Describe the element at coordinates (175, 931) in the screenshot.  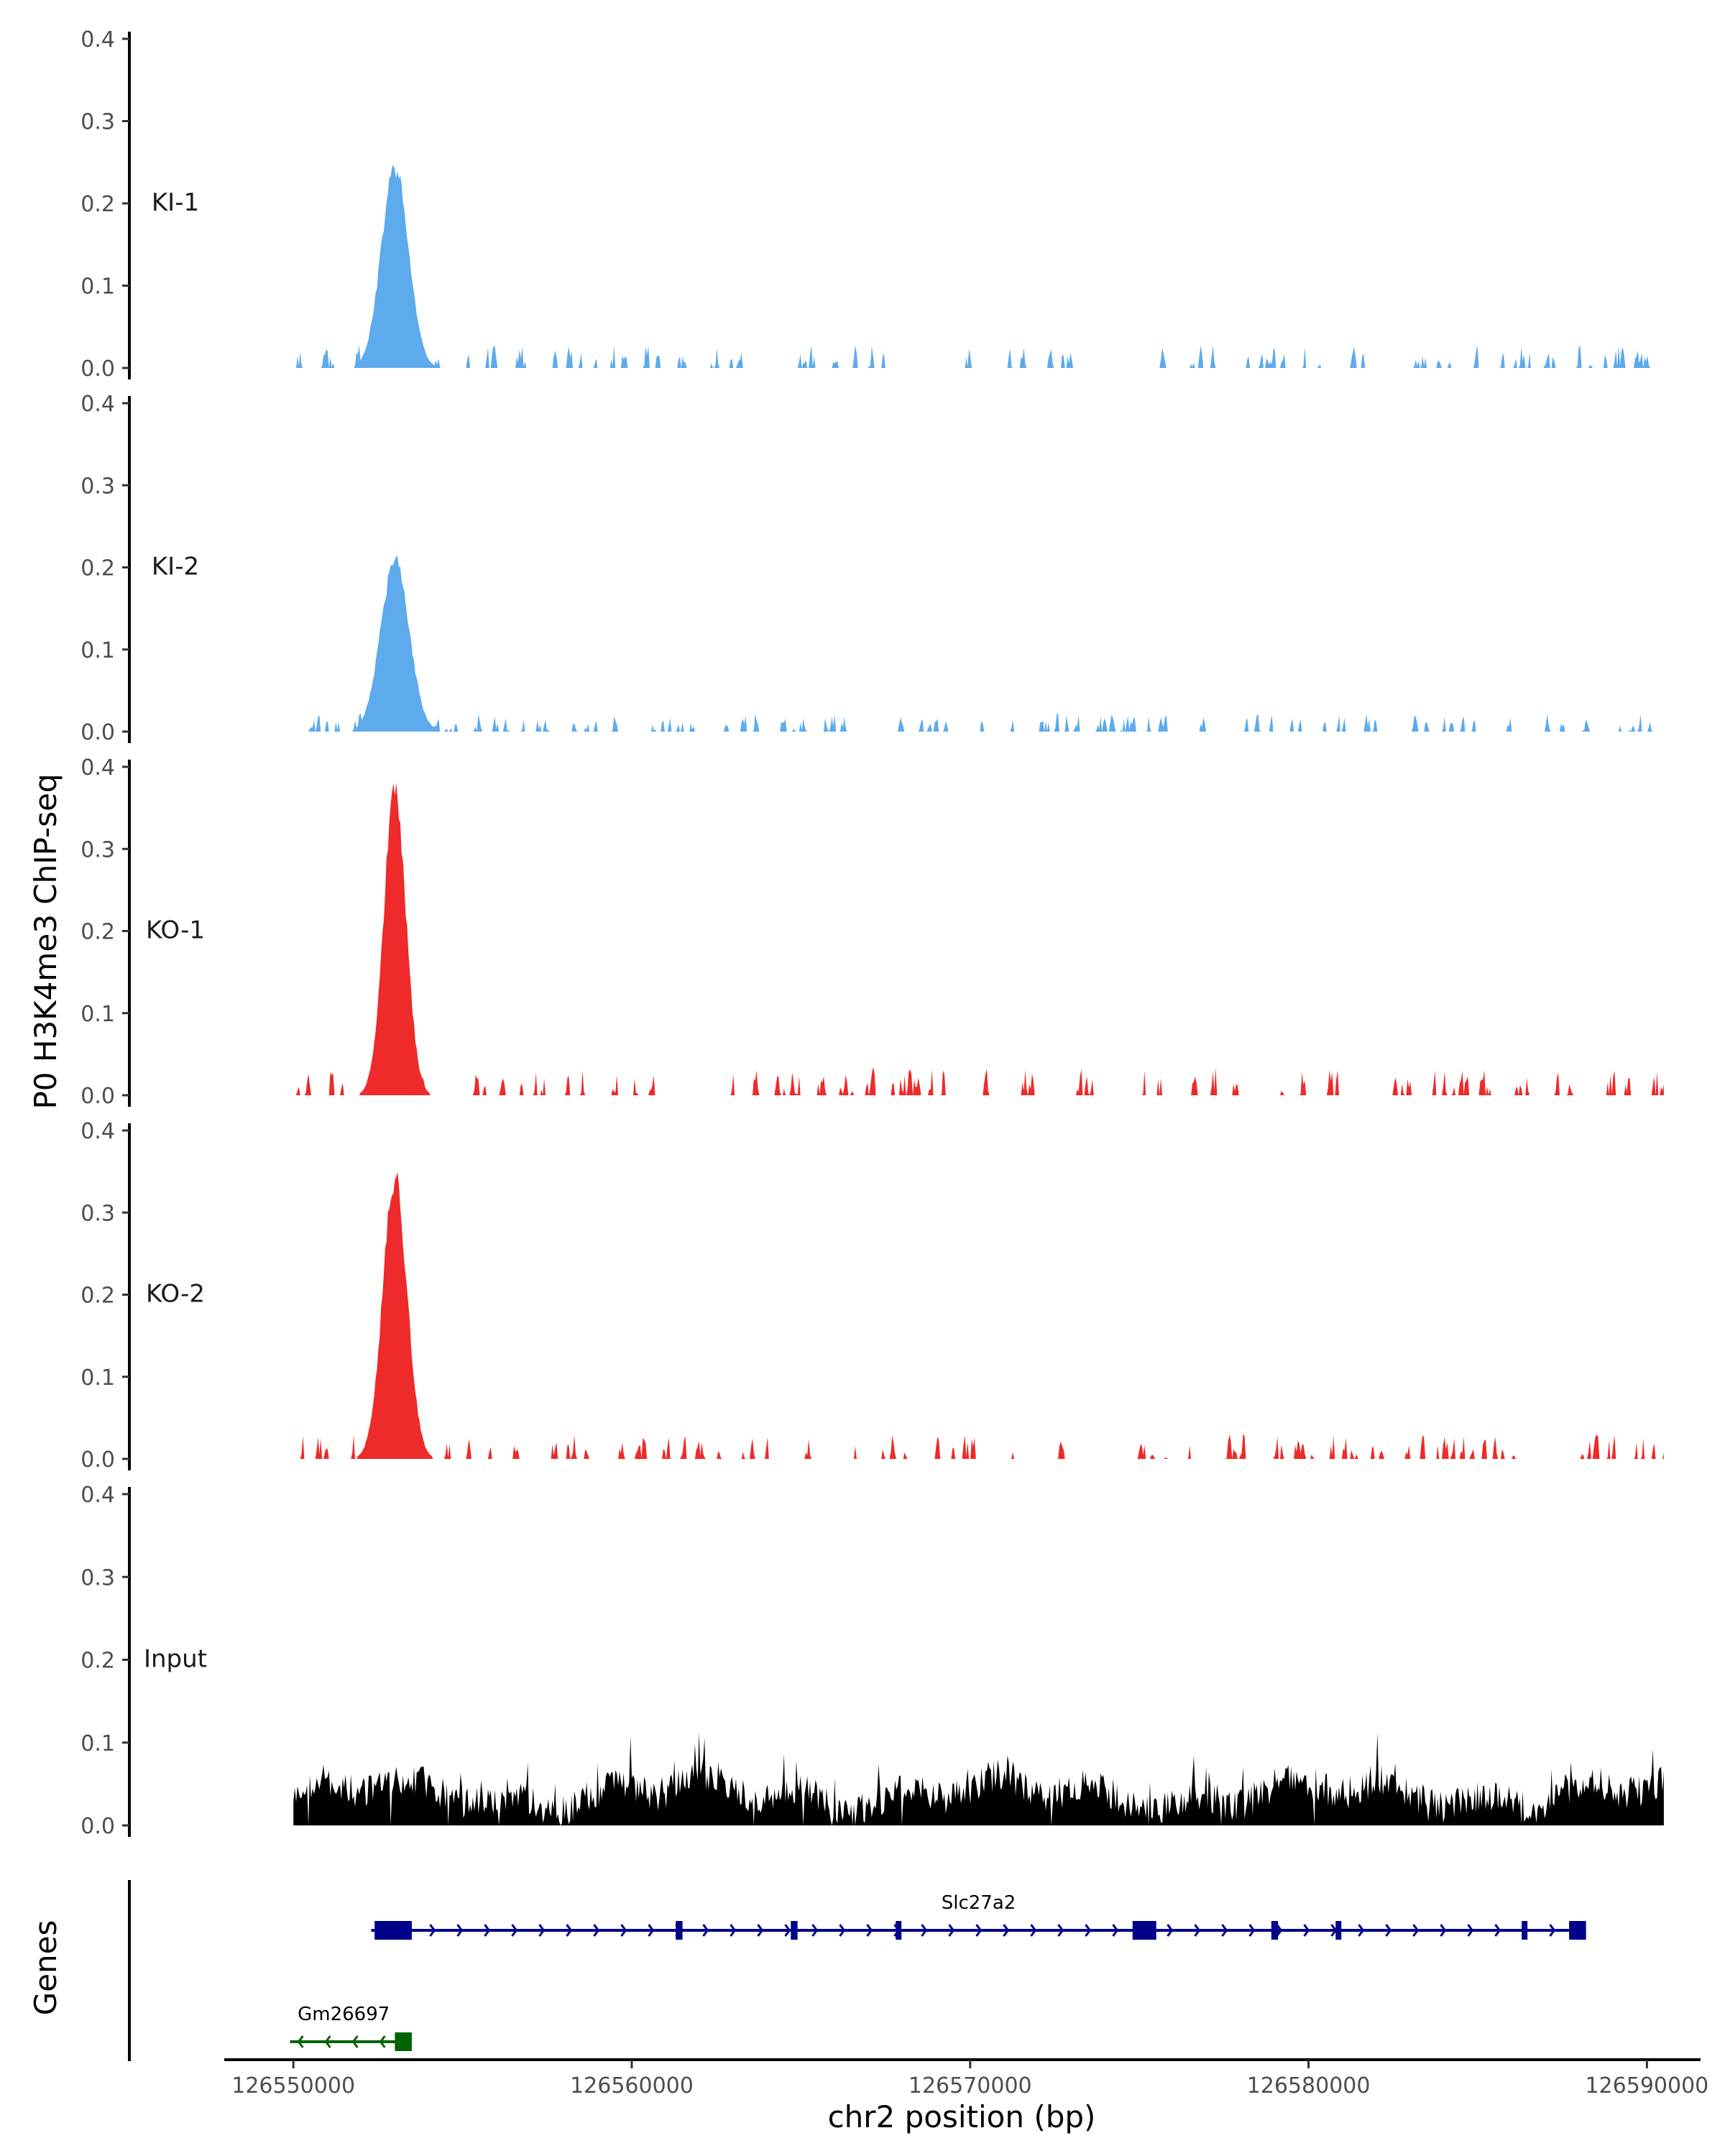
I see `track-label-ko-1: KO-1` at that location.